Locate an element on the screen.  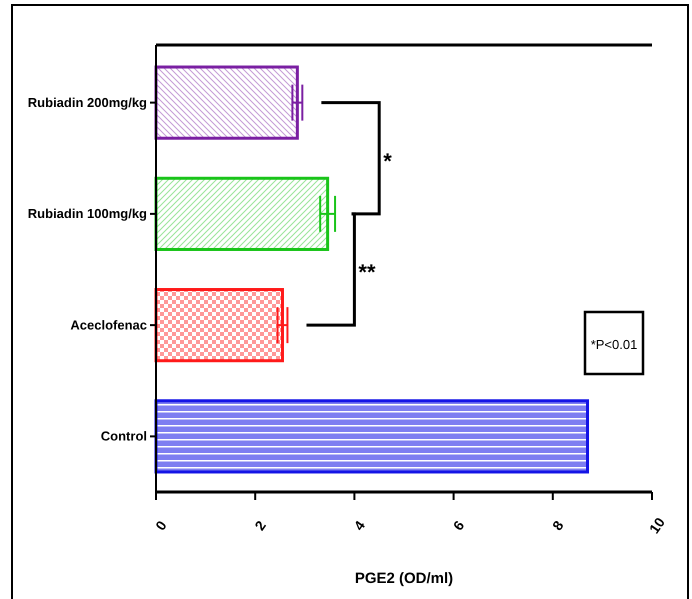
x-tick-label: 10 is located at coordinates (657, 525).